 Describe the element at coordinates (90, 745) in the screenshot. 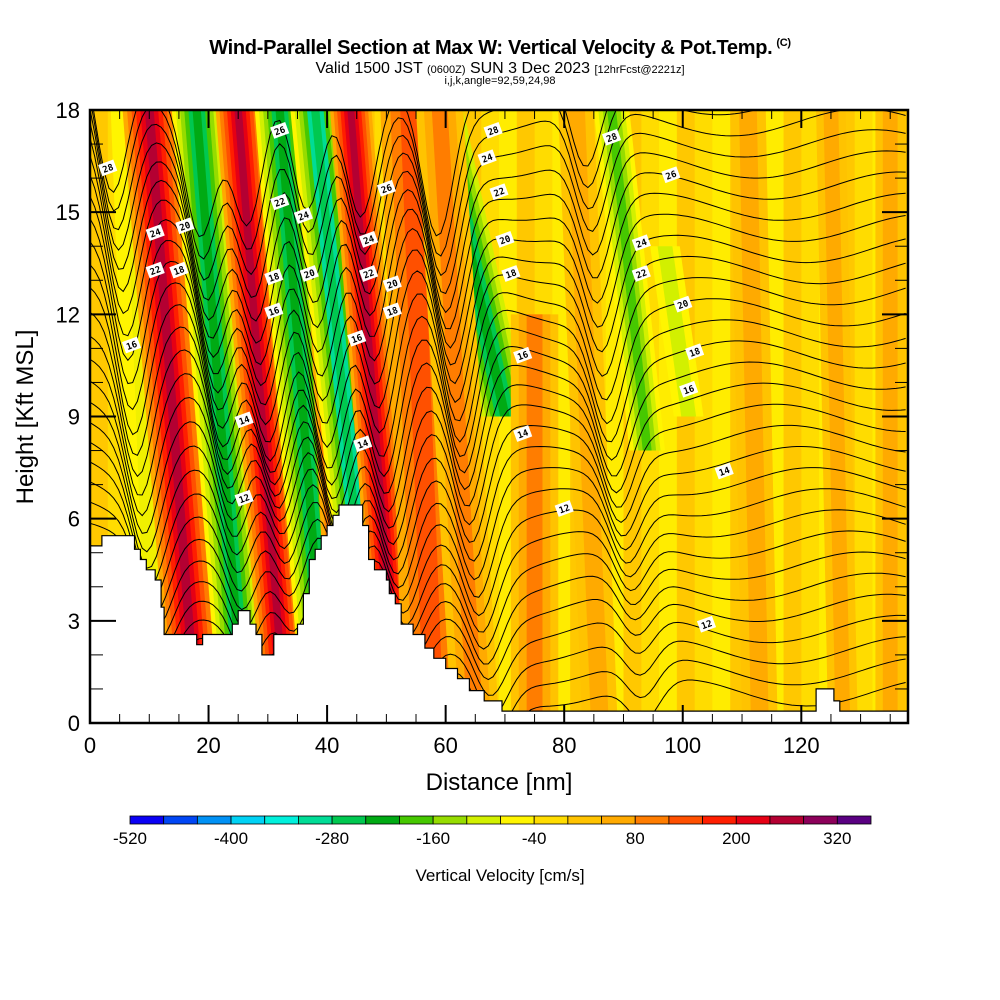

I see `x-tick-label: 0` at that location.